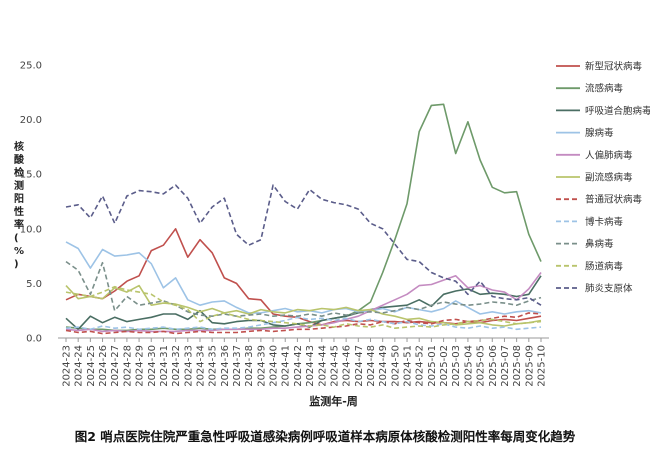  Describe the element at coordinates (395, 366) in the screenshot. I see `x-tick-label: 2024-50` at that location.